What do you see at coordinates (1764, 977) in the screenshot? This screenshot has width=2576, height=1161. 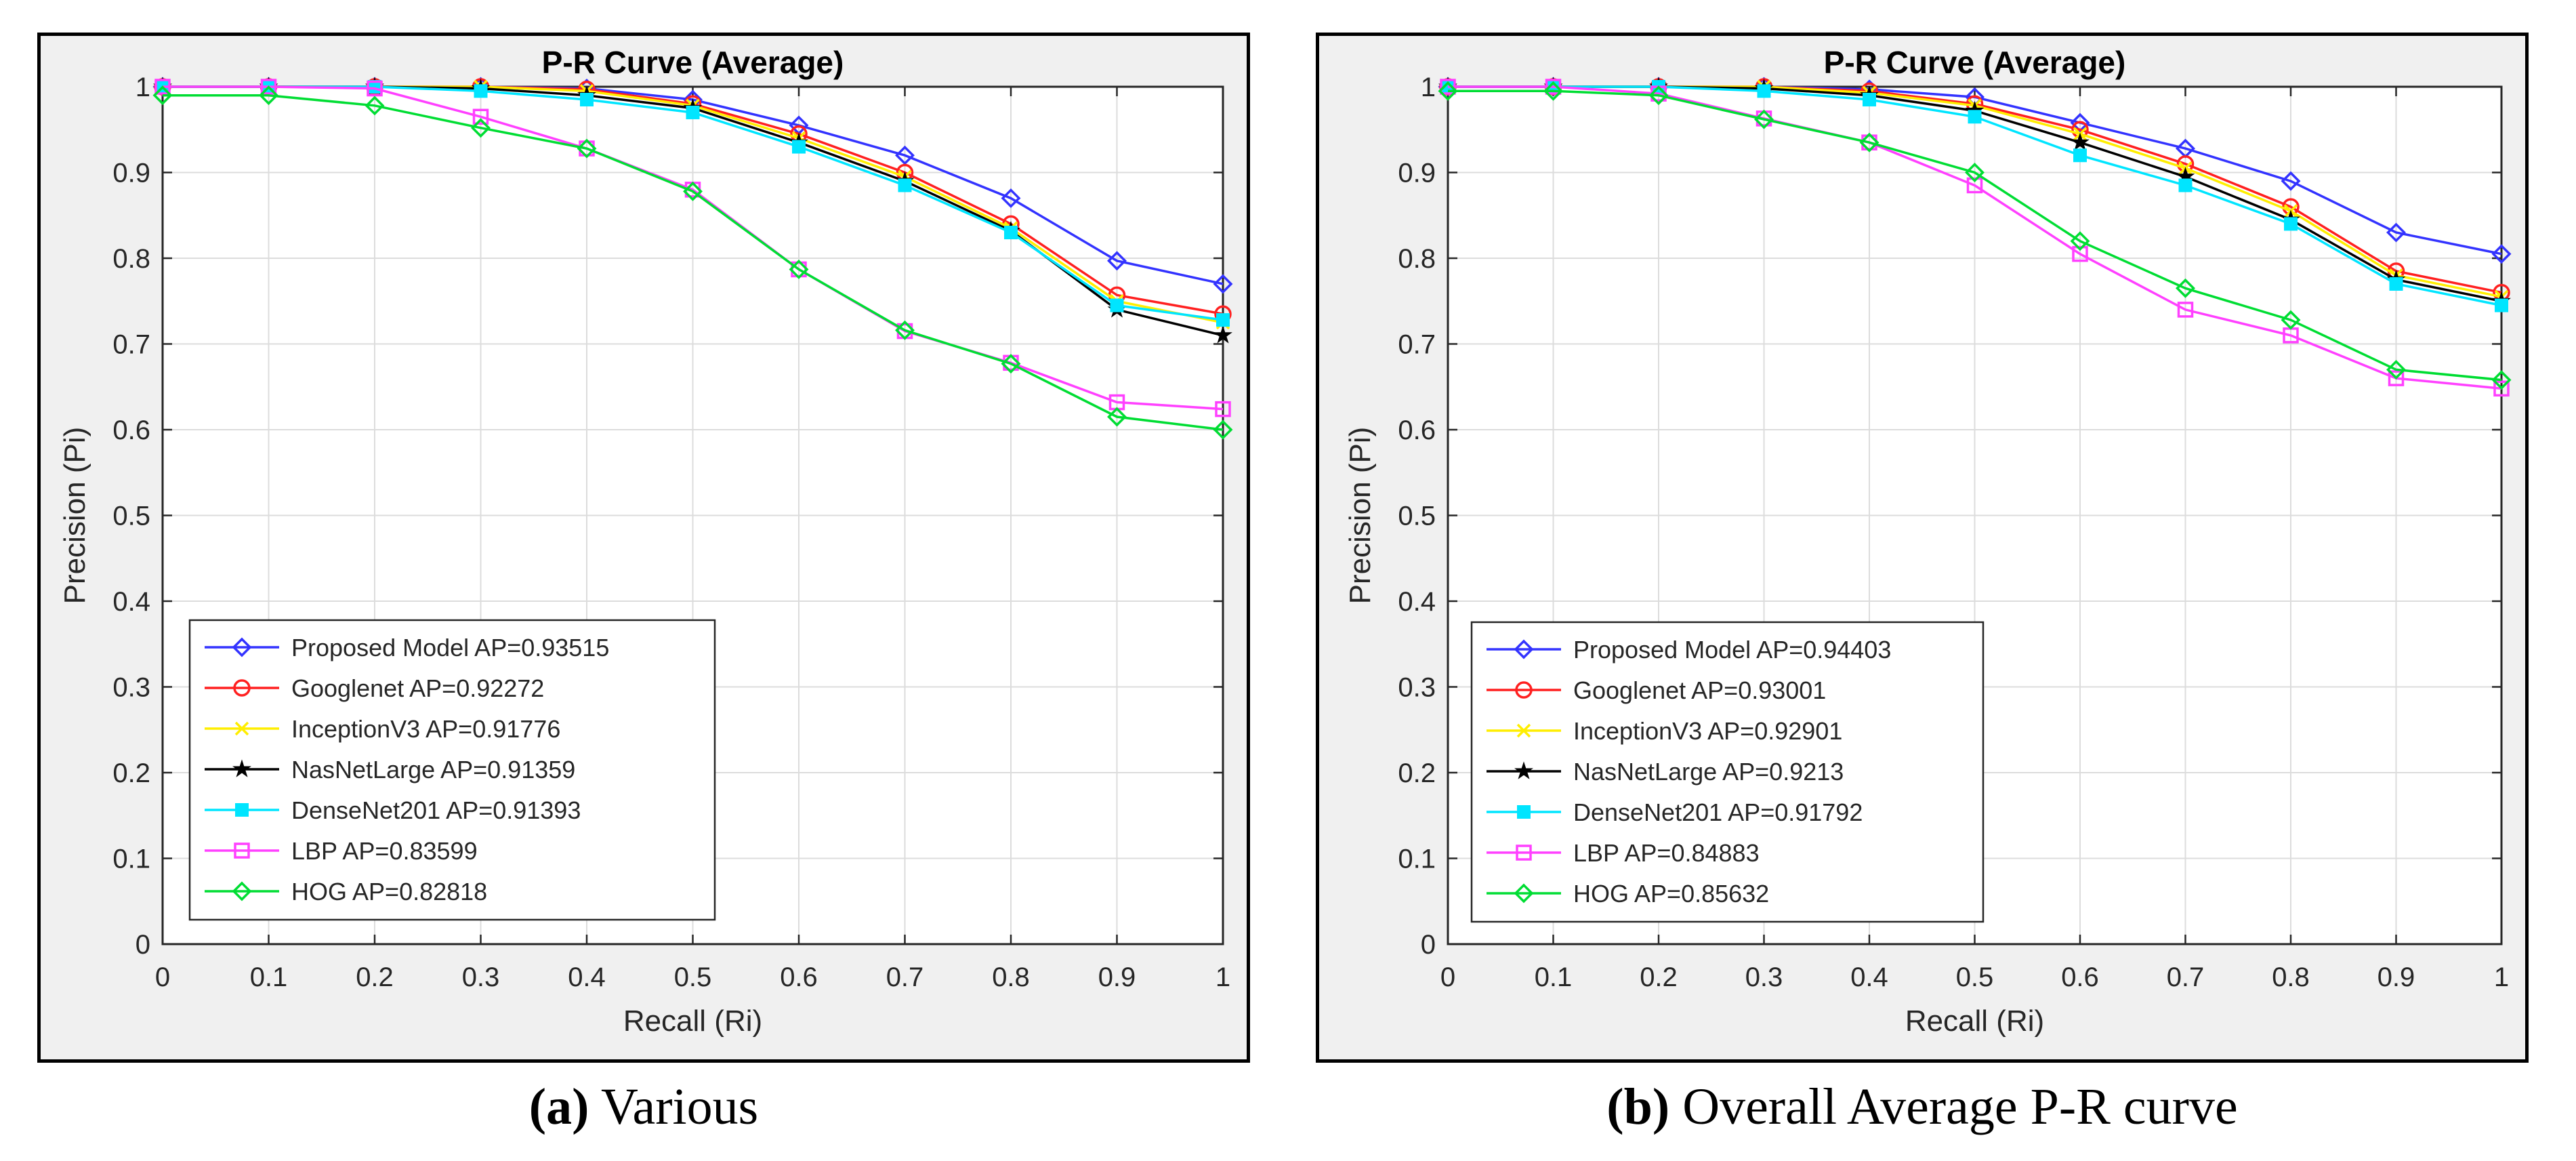 I see `x-tick-label: 0.3` at bounding box center [1764, 977].